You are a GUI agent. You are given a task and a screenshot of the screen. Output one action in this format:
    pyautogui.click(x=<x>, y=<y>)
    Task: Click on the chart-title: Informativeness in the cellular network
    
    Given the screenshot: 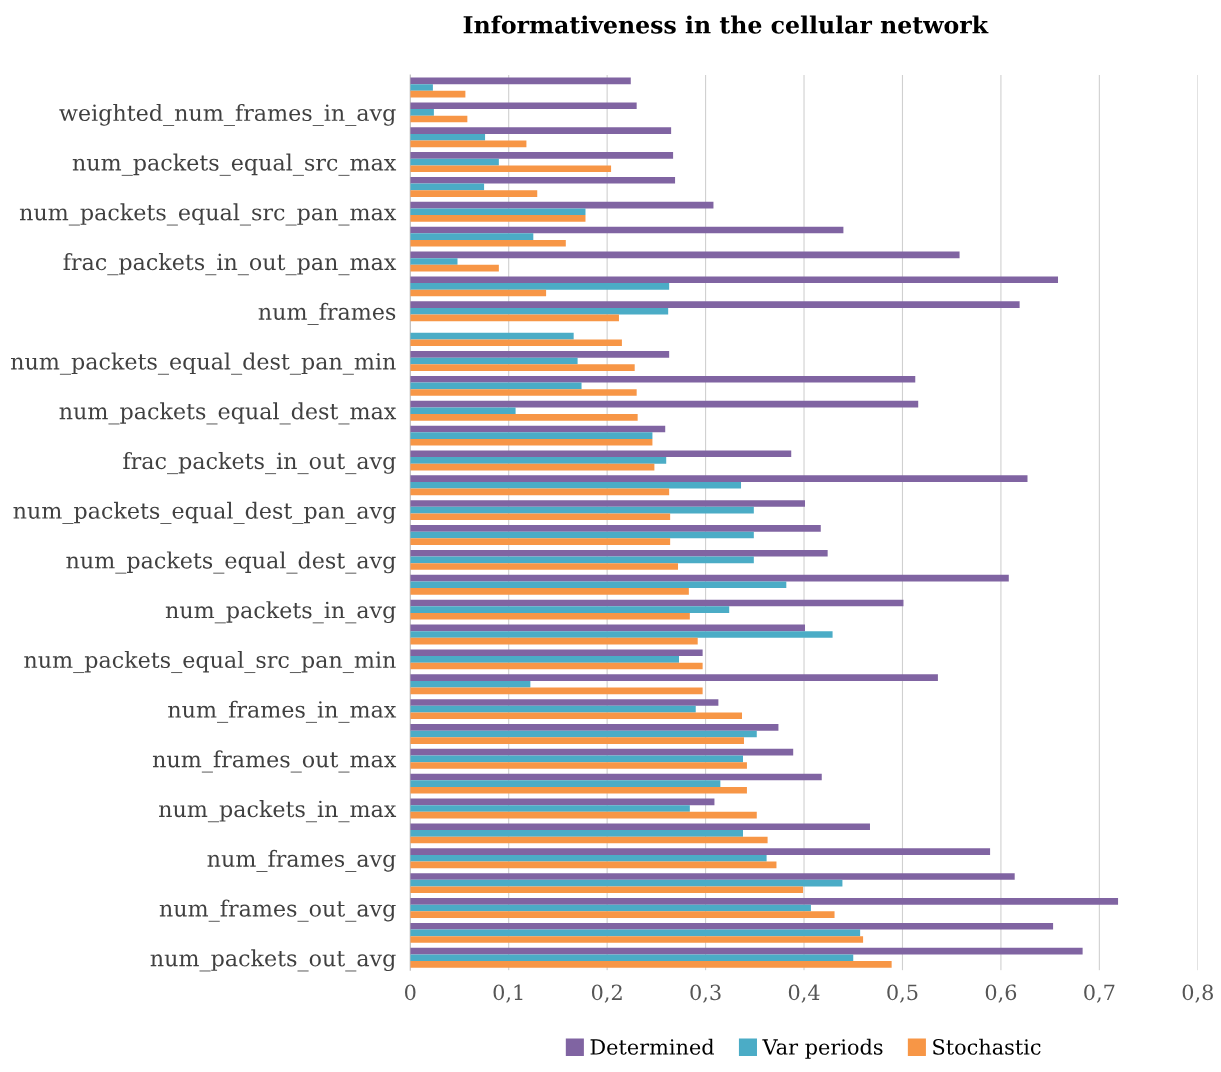 What is the action you would take?
    pyautogui.click(x=726, y=24)
    